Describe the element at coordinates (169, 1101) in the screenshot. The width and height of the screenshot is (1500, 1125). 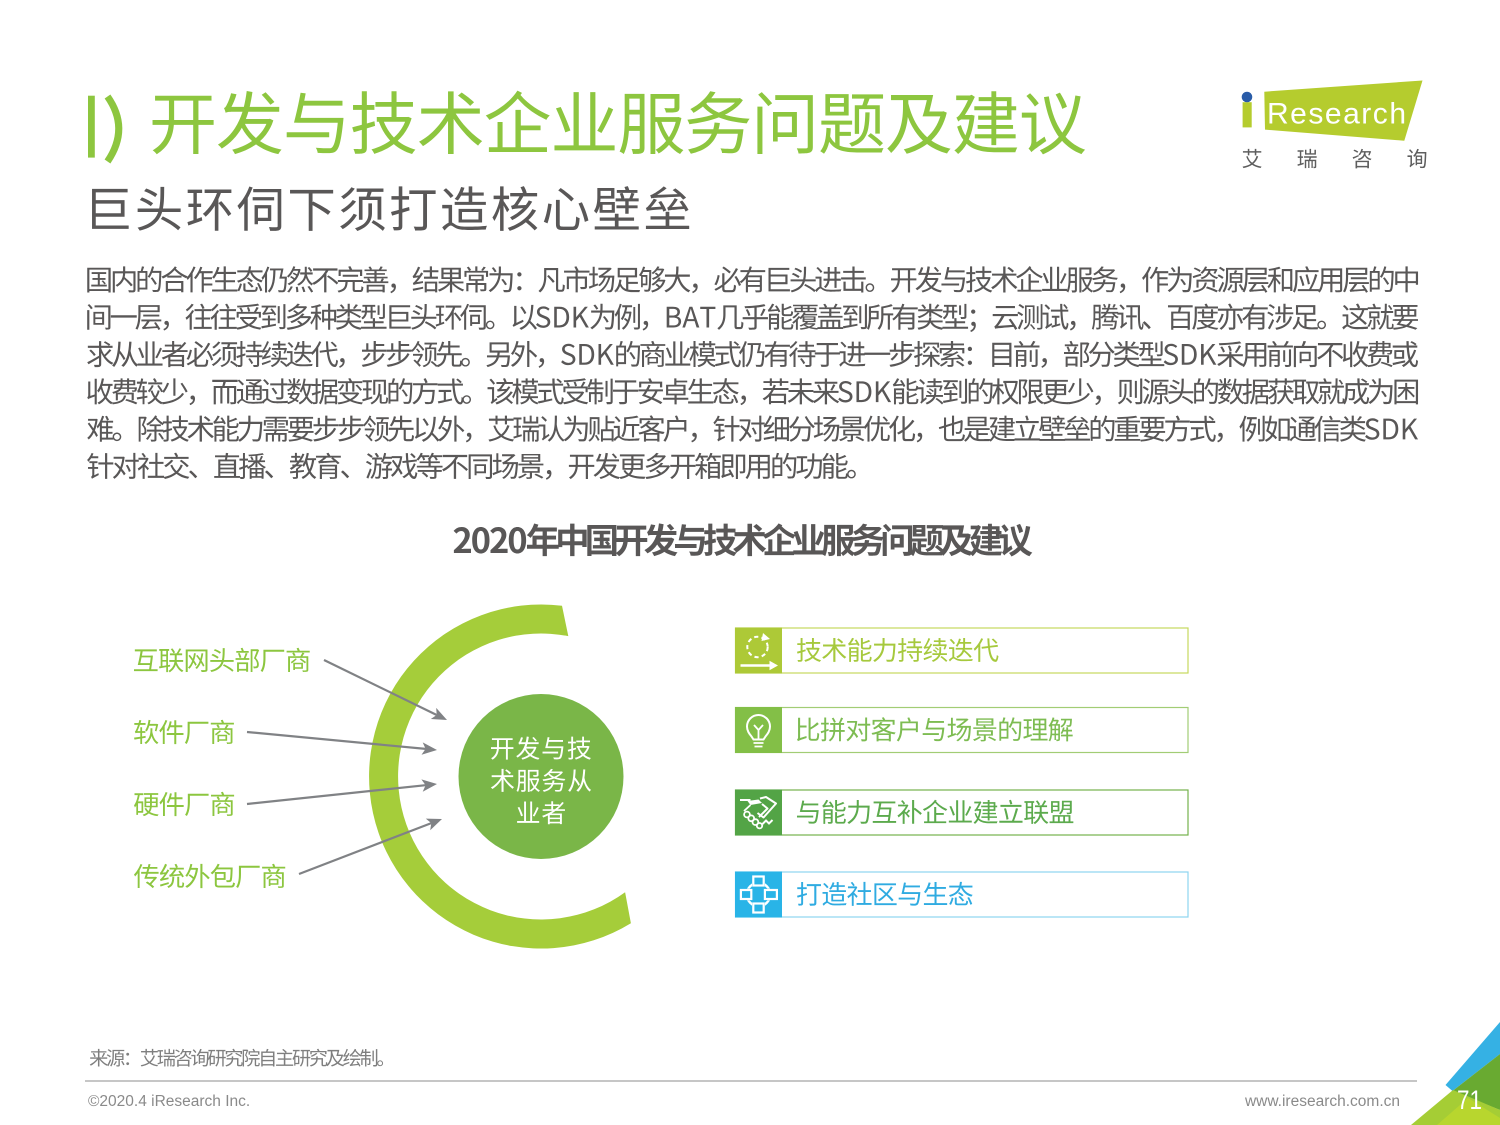
I see `svg-text: ©2020.4 iResearch Inc.` at that location.